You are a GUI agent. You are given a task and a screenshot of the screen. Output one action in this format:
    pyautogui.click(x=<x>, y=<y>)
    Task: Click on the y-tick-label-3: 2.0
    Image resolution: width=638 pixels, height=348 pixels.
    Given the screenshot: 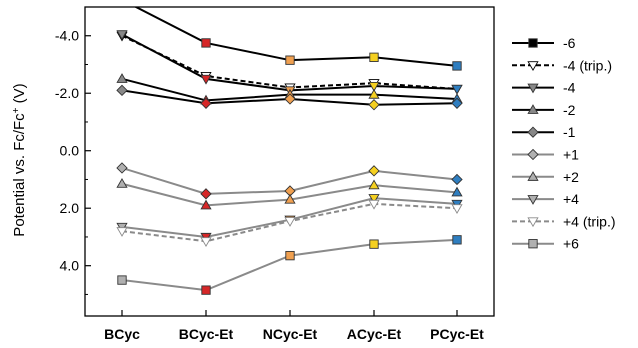 What is the action you would take?
    pyautogui.click(x=70, y=208)
    